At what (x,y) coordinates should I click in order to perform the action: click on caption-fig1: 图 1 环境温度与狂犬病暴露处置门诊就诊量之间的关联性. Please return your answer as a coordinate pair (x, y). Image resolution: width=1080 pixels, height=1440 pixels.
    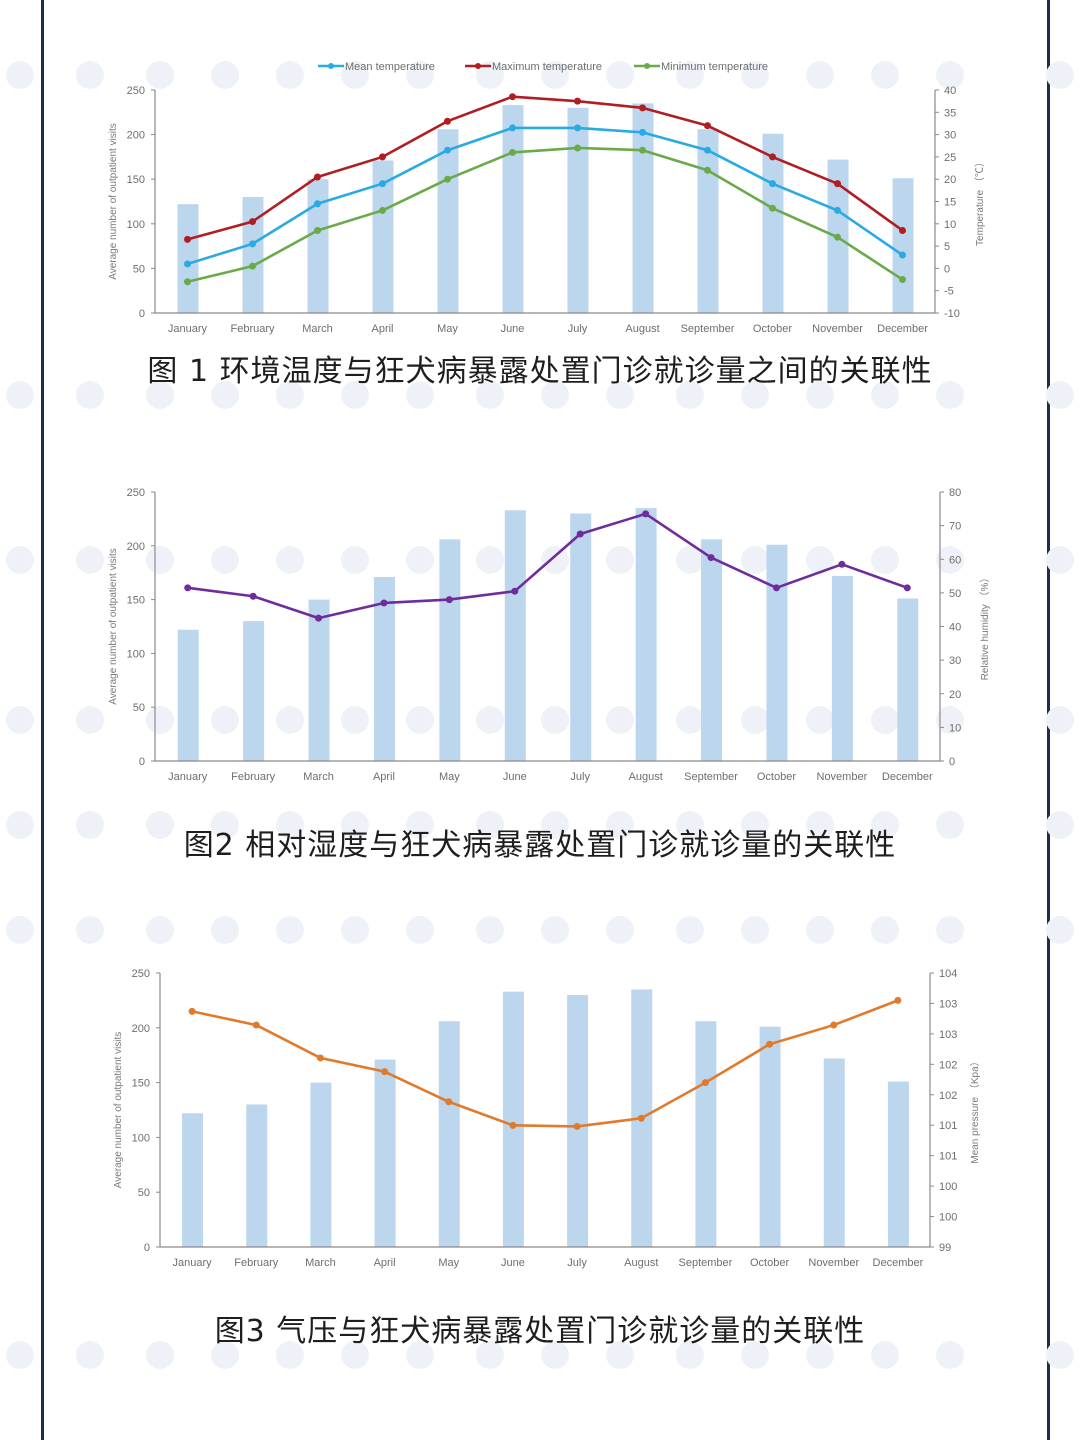
    Looking at the image, I should click on (540, 371).